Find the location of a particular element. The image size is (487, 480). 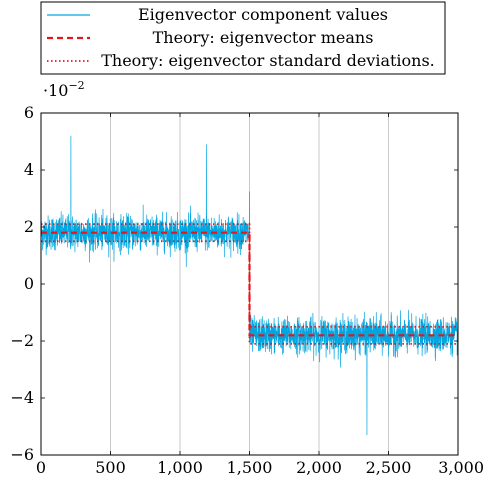

y-scale-multiplier: ·10−2 is located at coordinates (64, 89).